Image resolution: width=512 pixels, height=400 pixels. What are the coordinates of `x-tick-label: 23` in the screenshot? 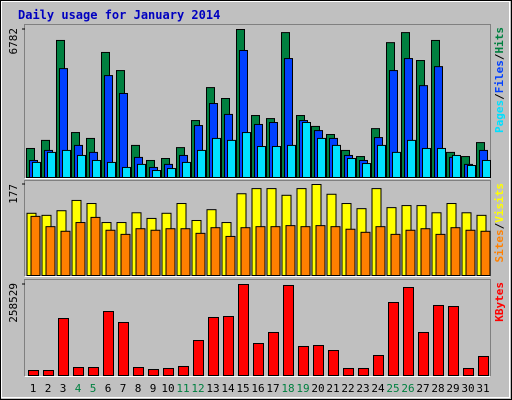 It's located at (362, 388).